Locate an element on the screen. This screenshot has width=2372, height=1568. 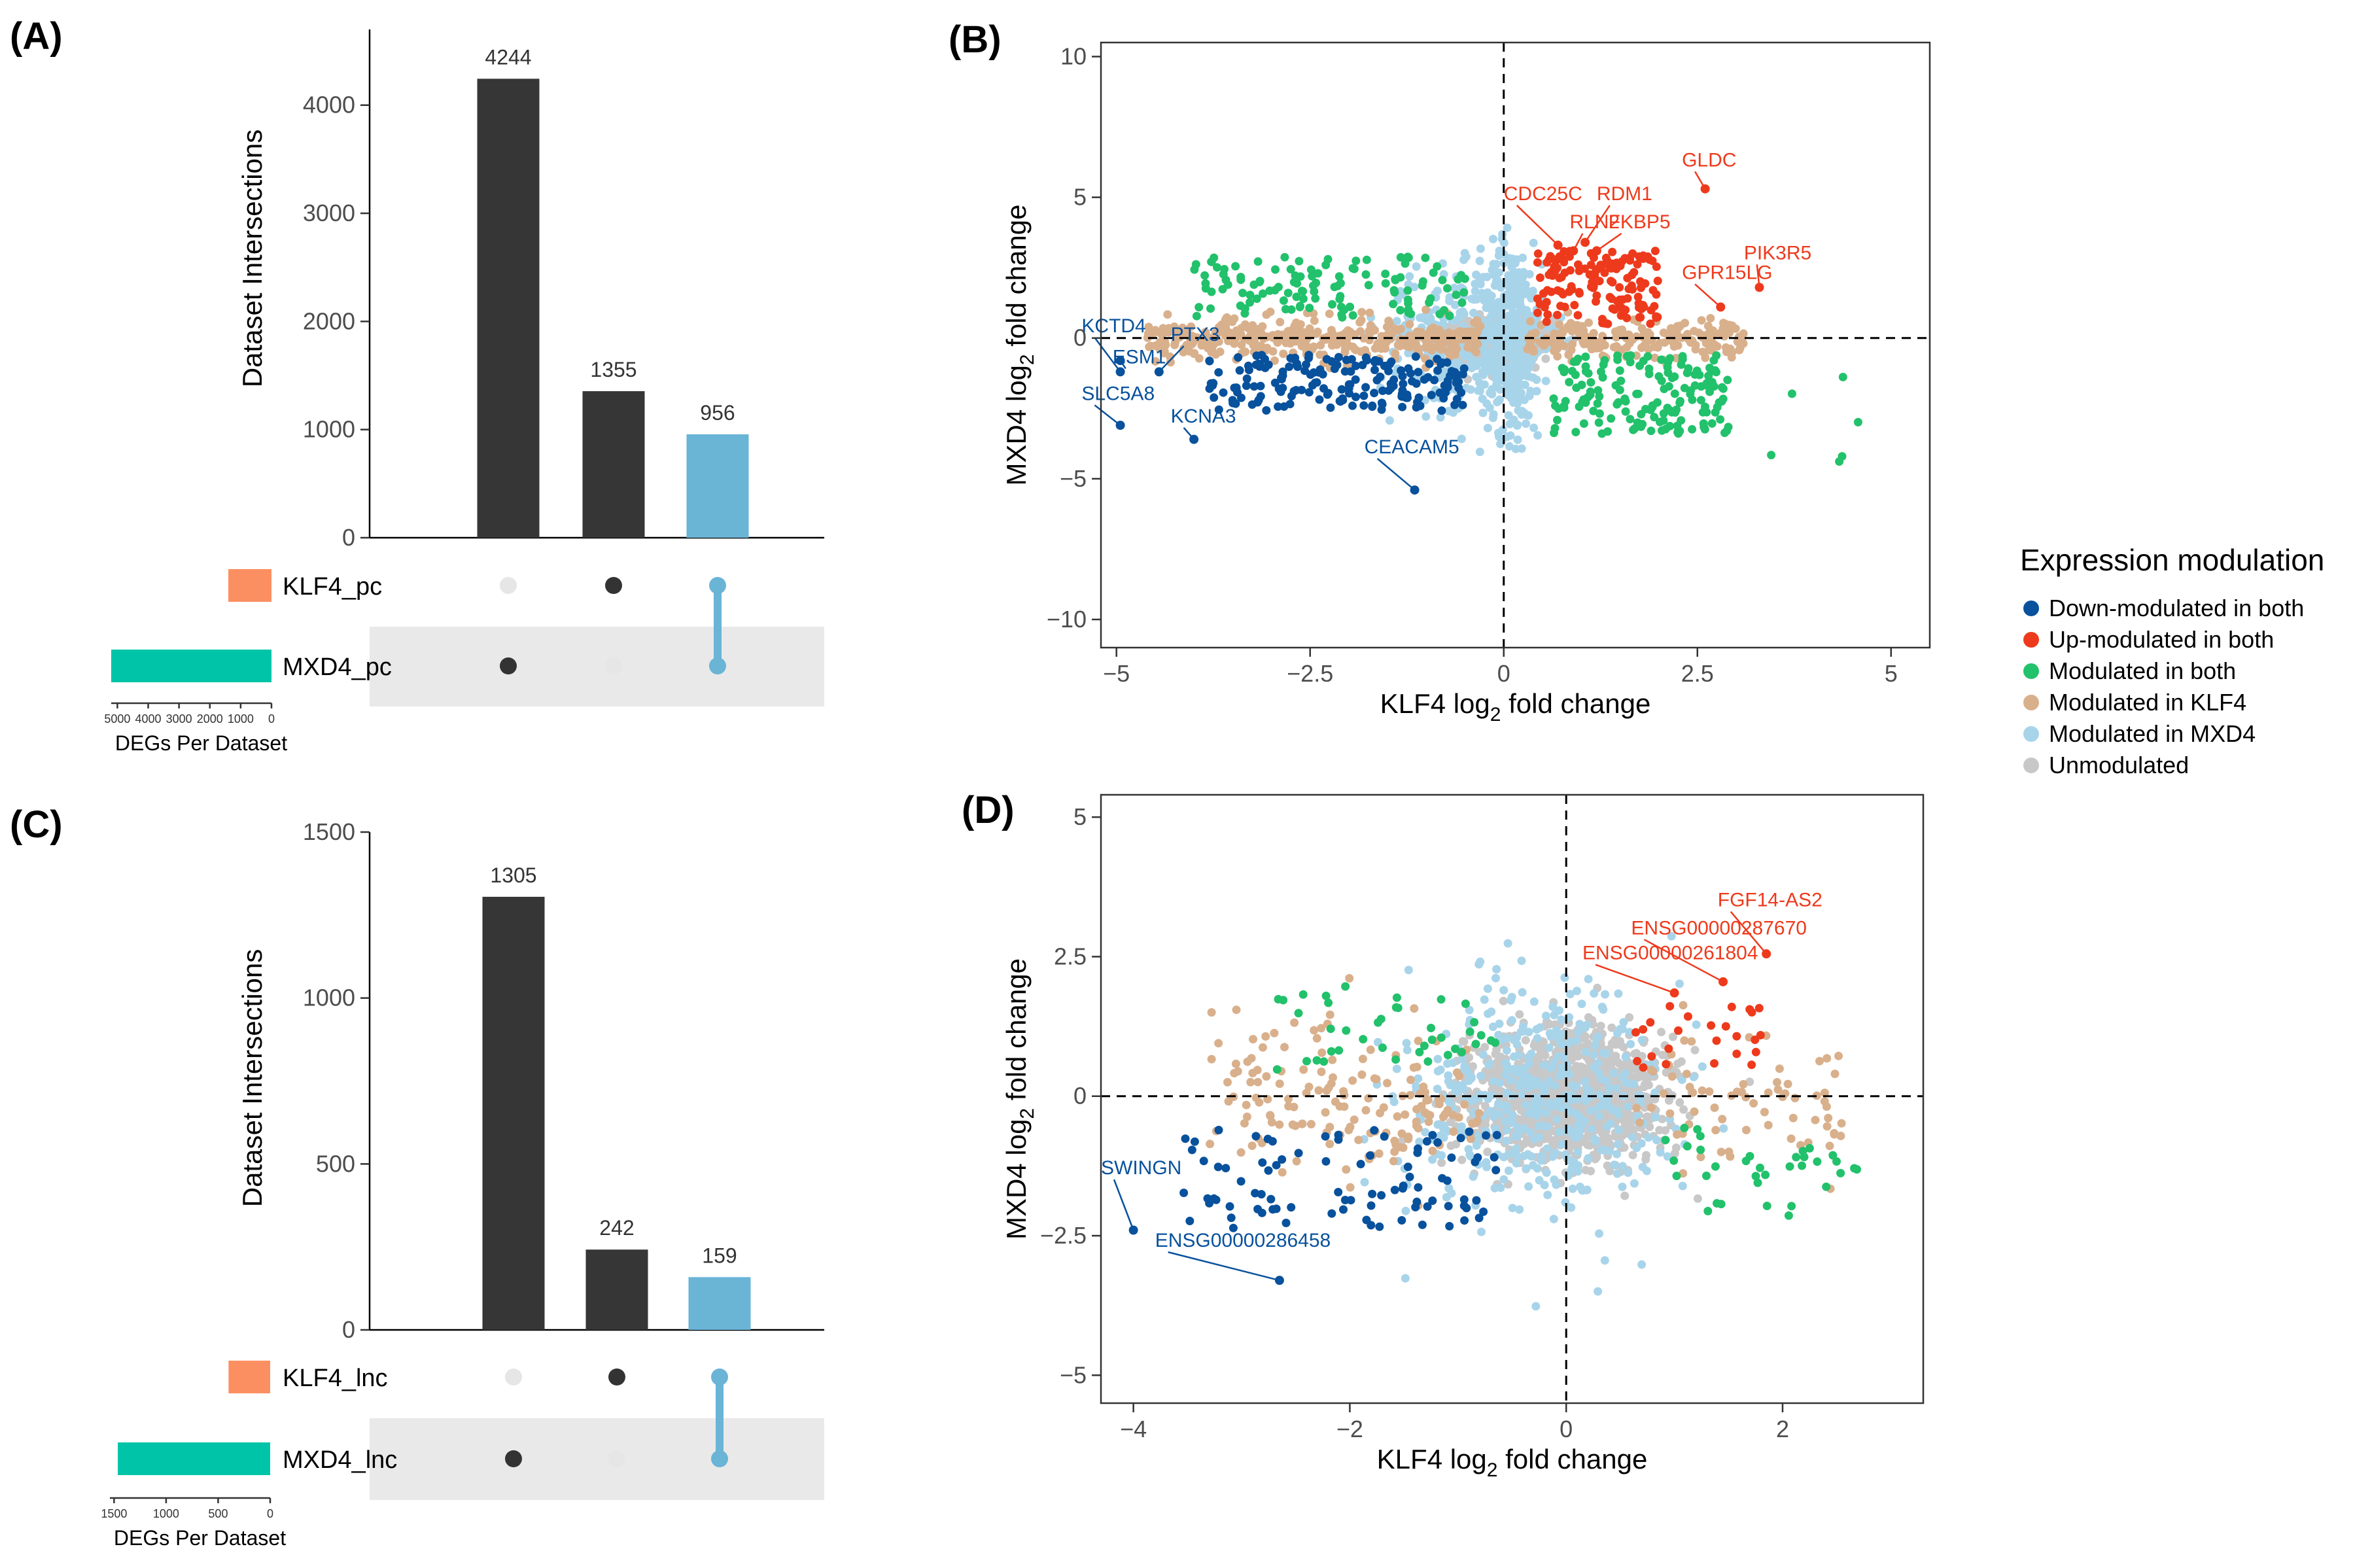
legend-swatch-down is located at coordinates (2031, 608).